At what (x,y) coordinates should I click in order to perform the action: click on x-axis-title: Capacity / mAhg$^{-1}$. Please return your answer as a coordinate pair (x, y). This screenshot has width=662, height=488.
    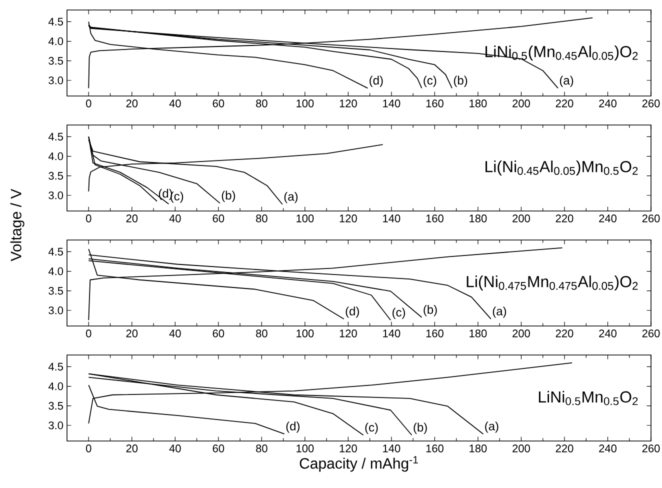
    Looking at the image, I should click on (359, 464).